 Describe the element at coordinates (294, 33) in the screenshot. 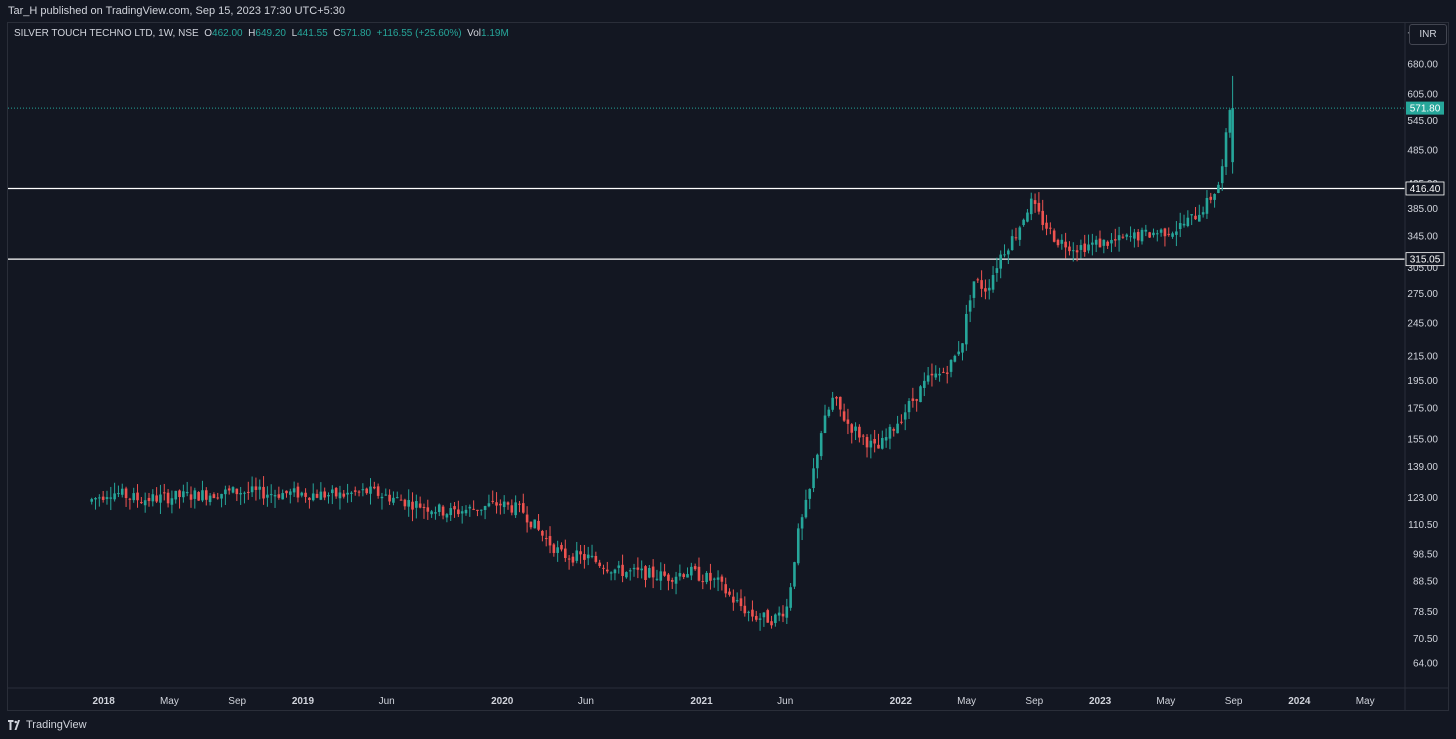

I see `low-label: L` at that location.